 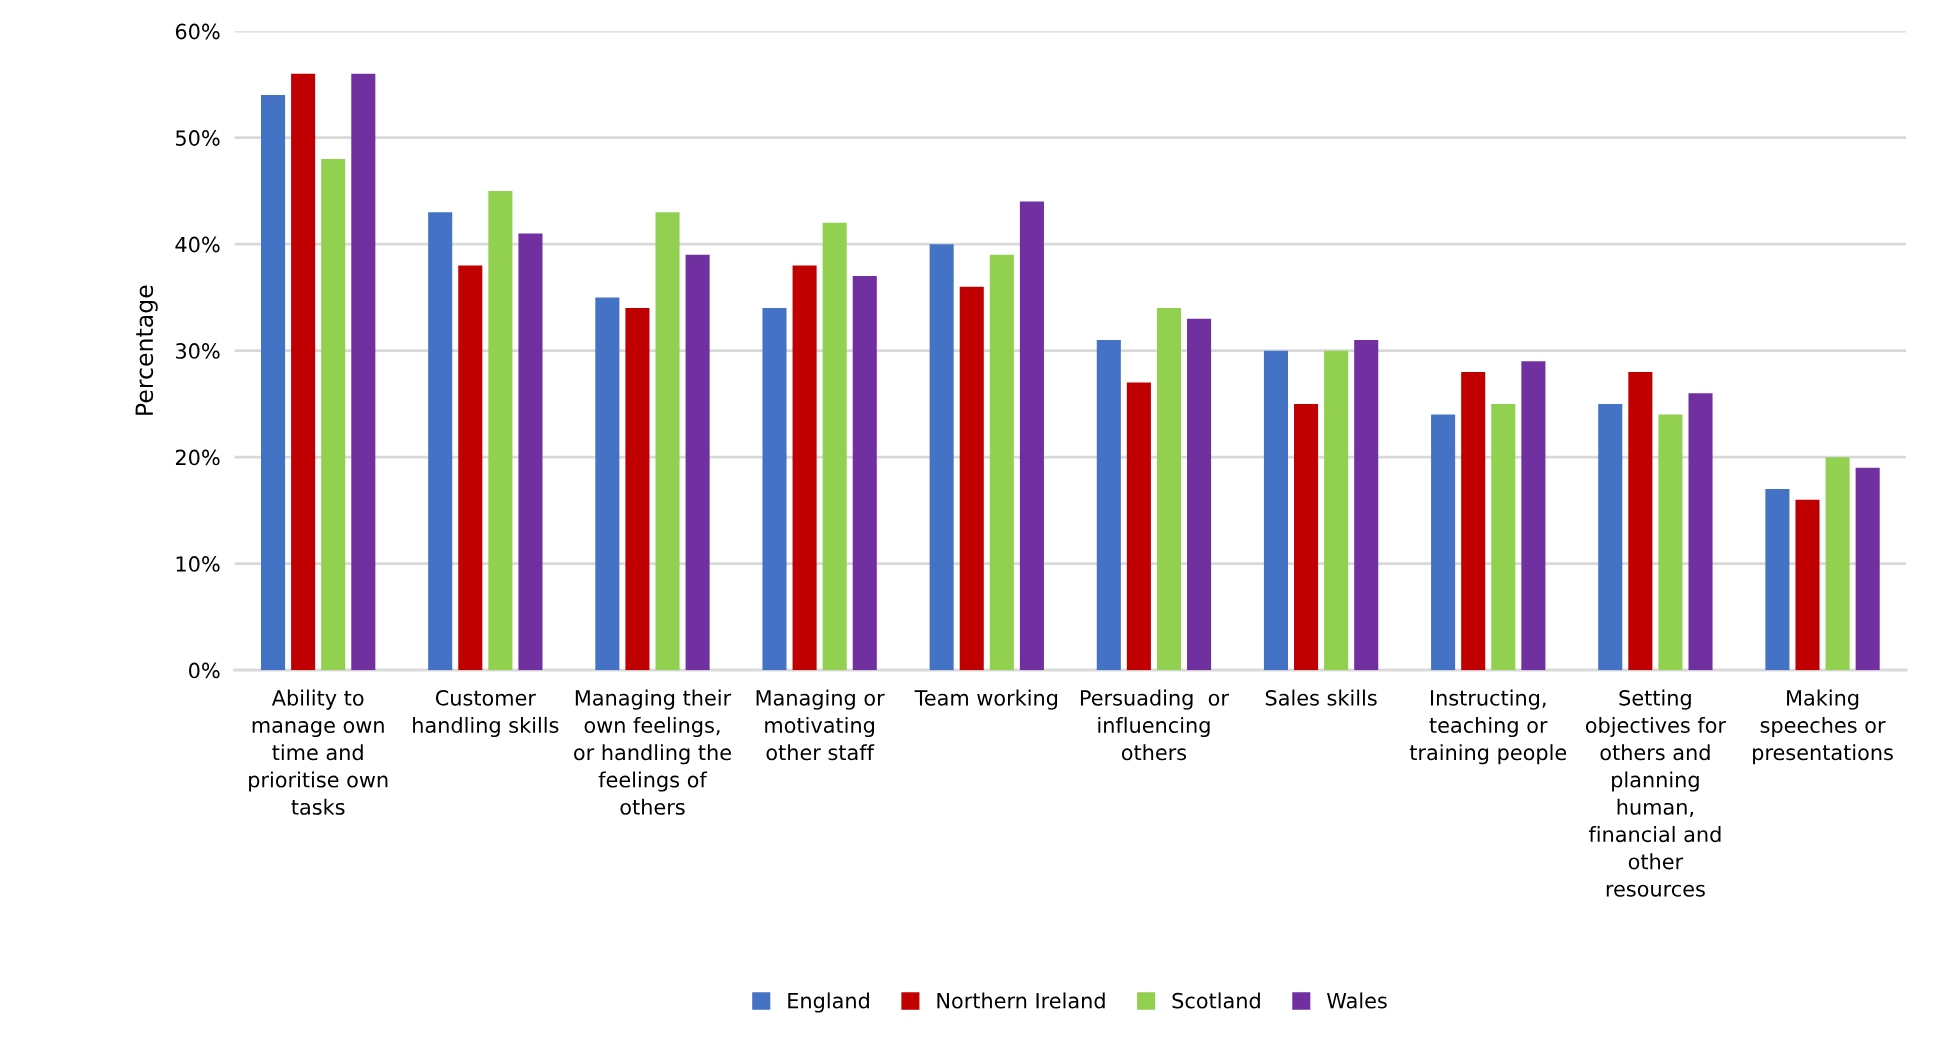 I want to click on x-tick-label: Persuading or influencing others, so click(x=1154, y=725).